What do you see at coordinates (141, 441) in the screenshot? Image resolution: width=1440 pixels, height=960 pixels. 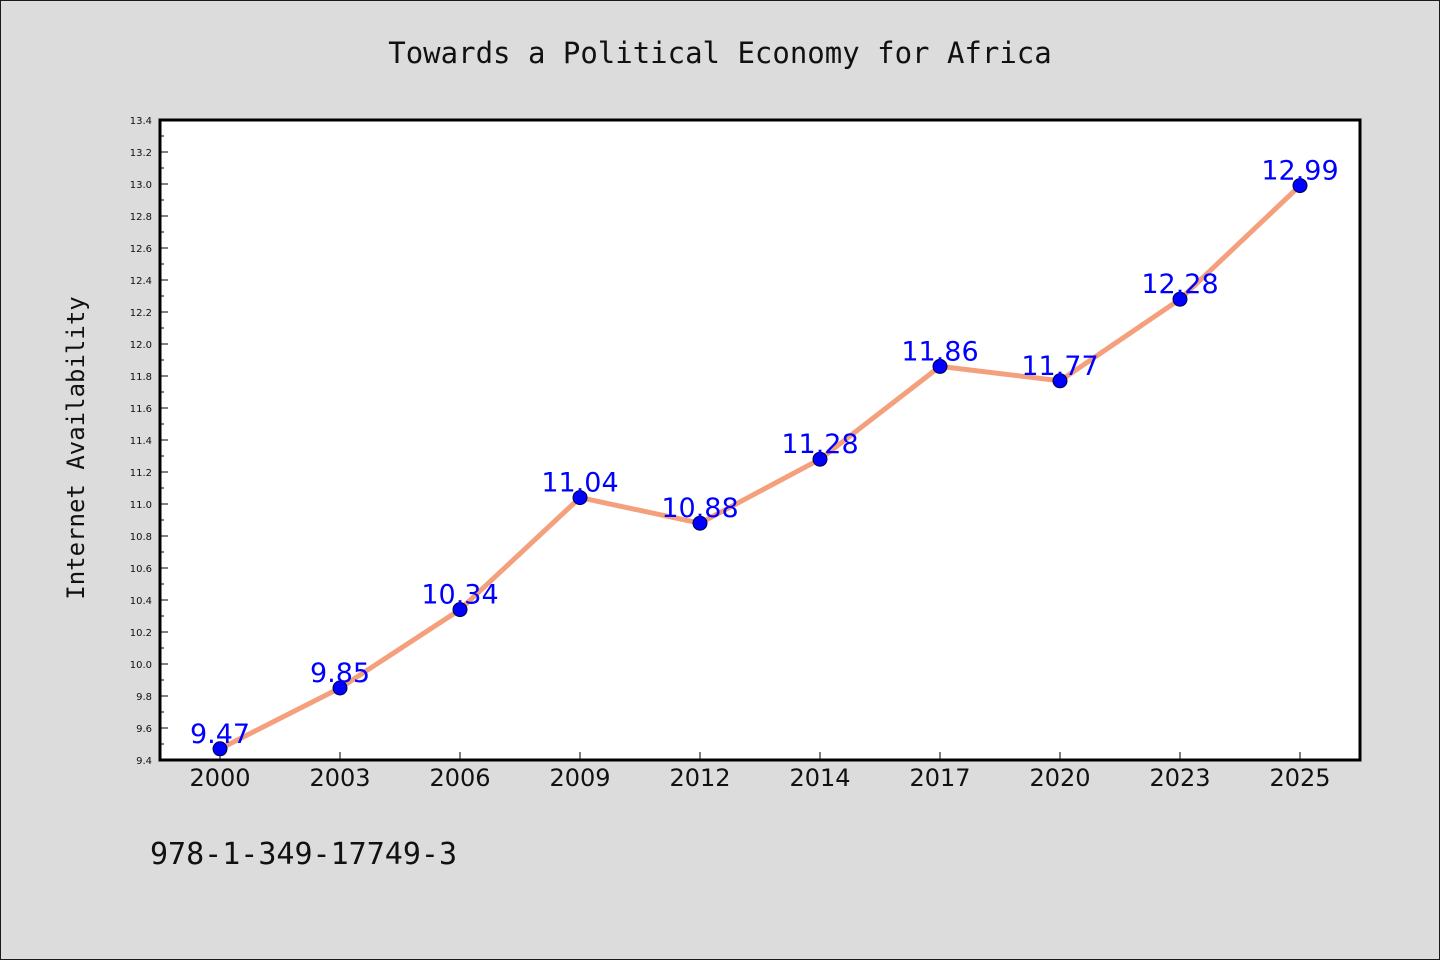 I see `y-tick-label: 11.4` at bounding box center [141, 441].